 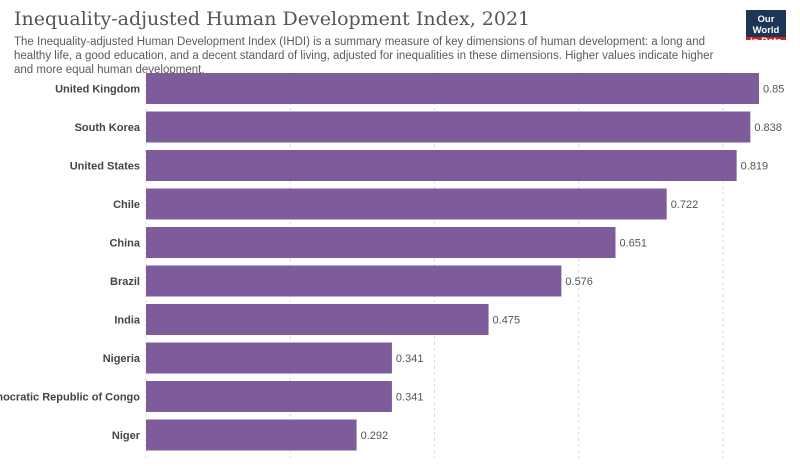 What do you see at coordinates (685, 205) in the screenshot?
I see `value-label-3: 0.722` at bounding box center [685, 205].